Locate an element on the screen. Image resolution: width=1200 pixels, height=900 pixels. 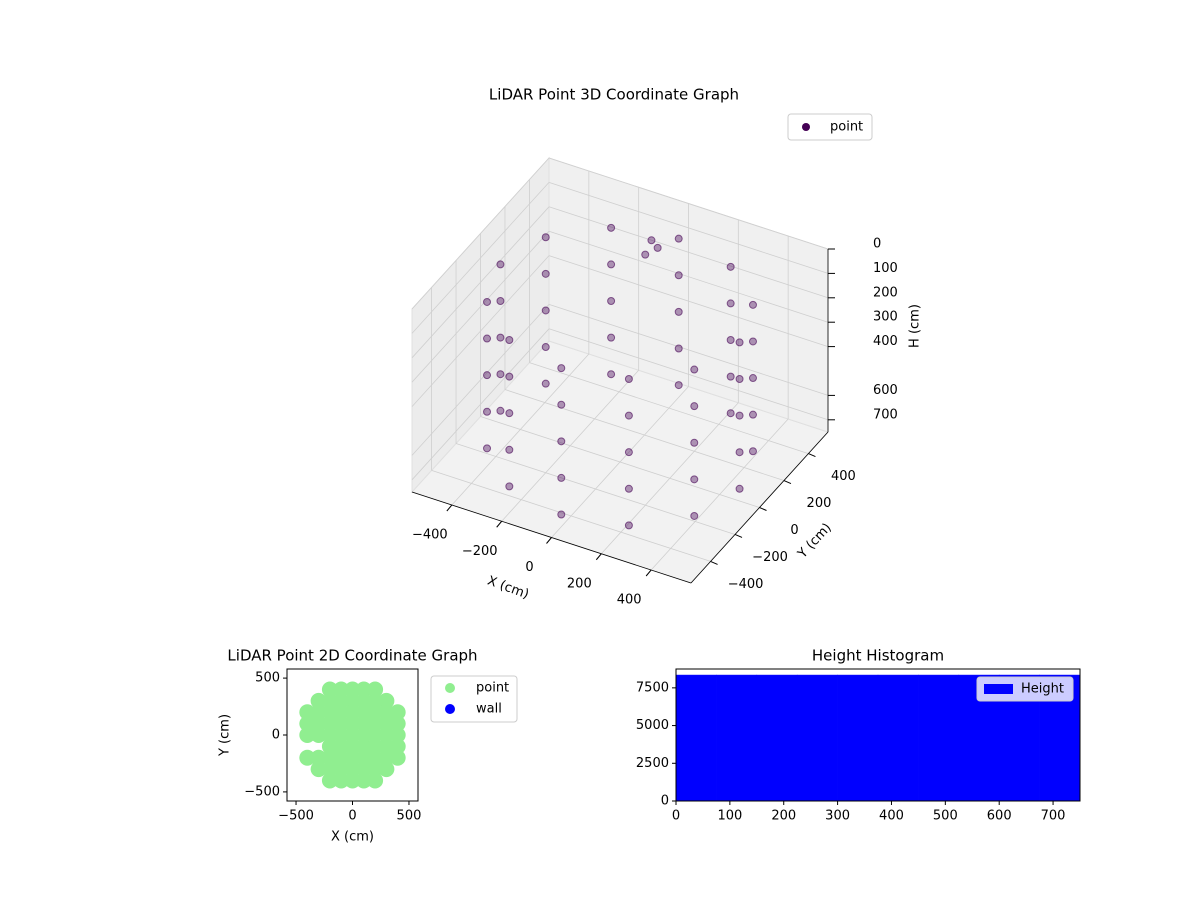
x-tick-label: 600 is located at coordinates (999, 816).